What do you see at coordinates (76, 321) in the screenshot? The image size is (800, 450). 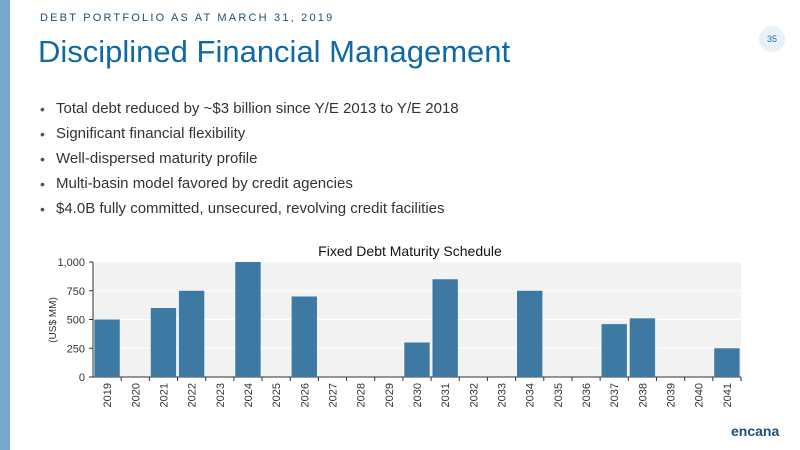 I see `y-tick-label: 500` at bounding box center [76, 321].